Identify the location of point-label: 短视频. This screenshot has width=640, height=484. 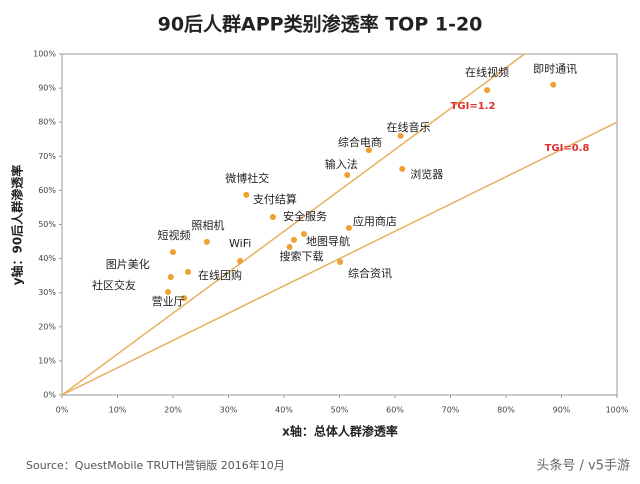
(174, 235).